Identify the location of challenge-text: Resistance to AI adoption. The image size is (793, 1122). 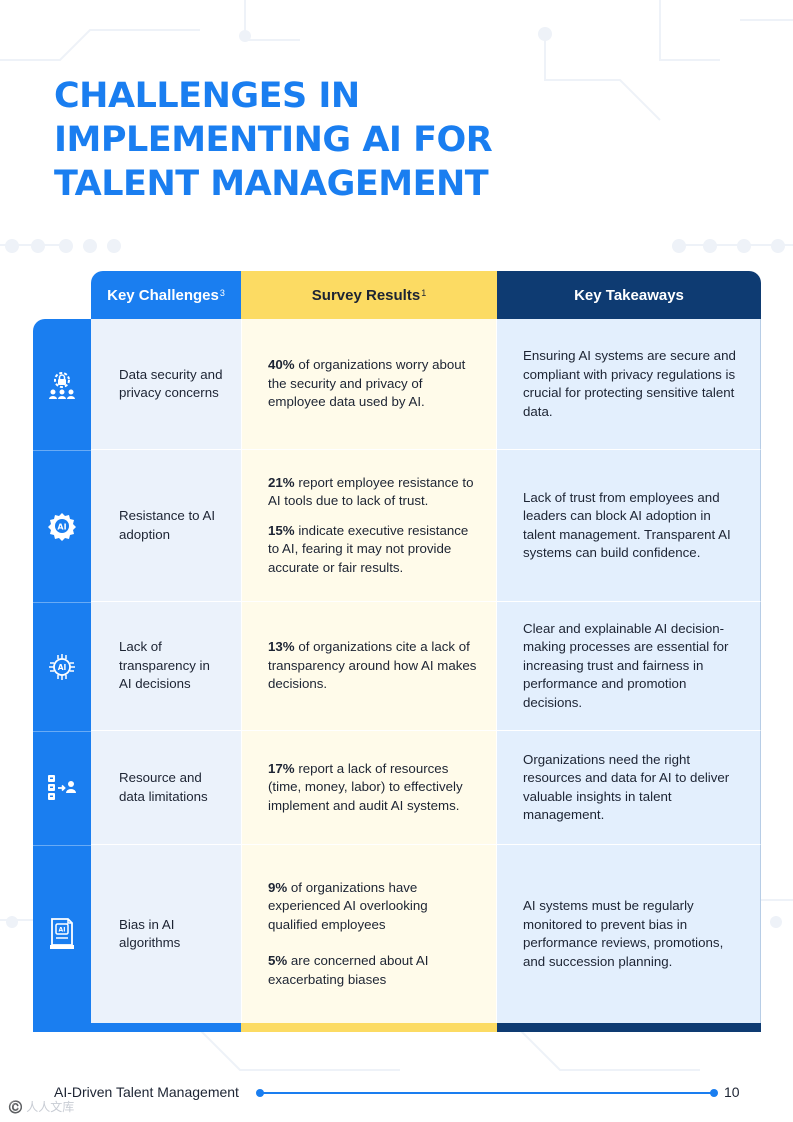
(167, 525).